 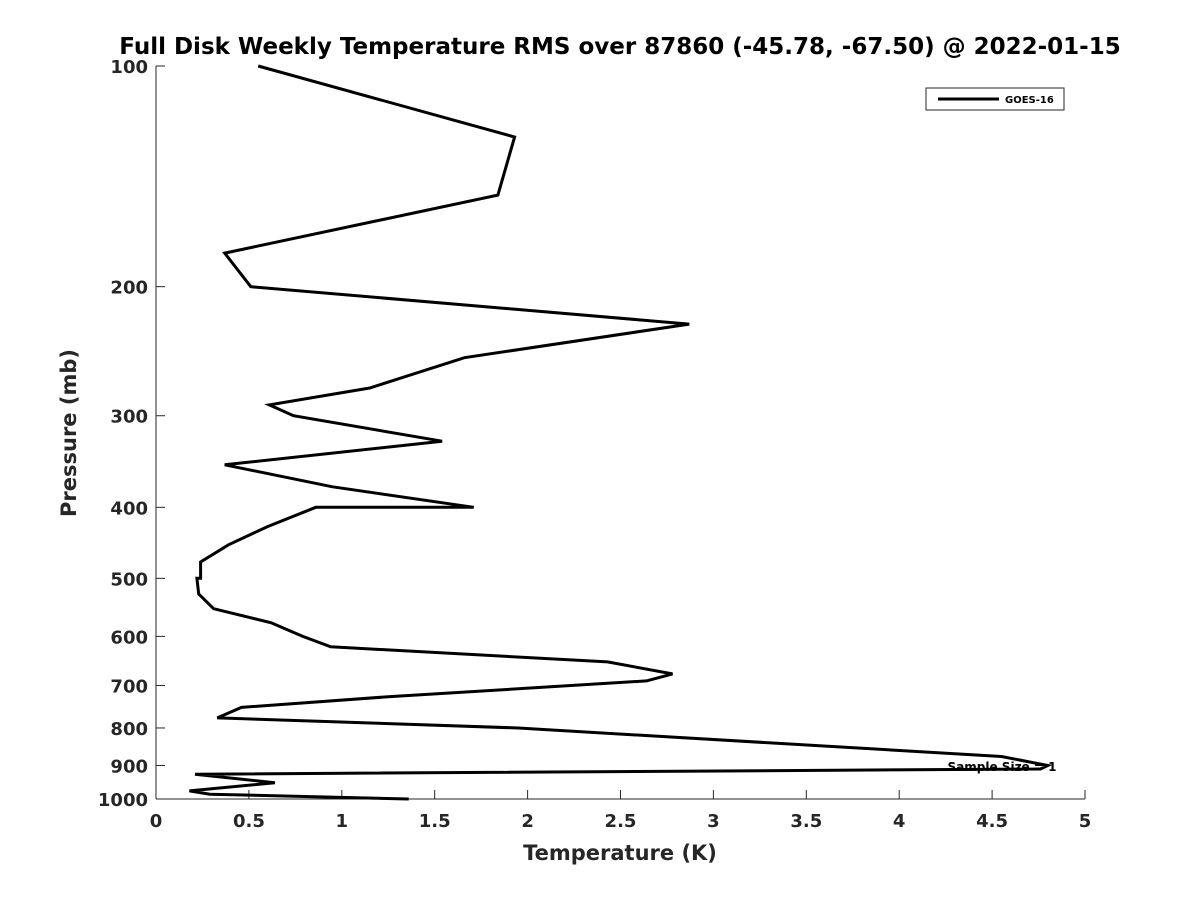 I want to click on x-tick-label: 3, so click(x=713, y=821).